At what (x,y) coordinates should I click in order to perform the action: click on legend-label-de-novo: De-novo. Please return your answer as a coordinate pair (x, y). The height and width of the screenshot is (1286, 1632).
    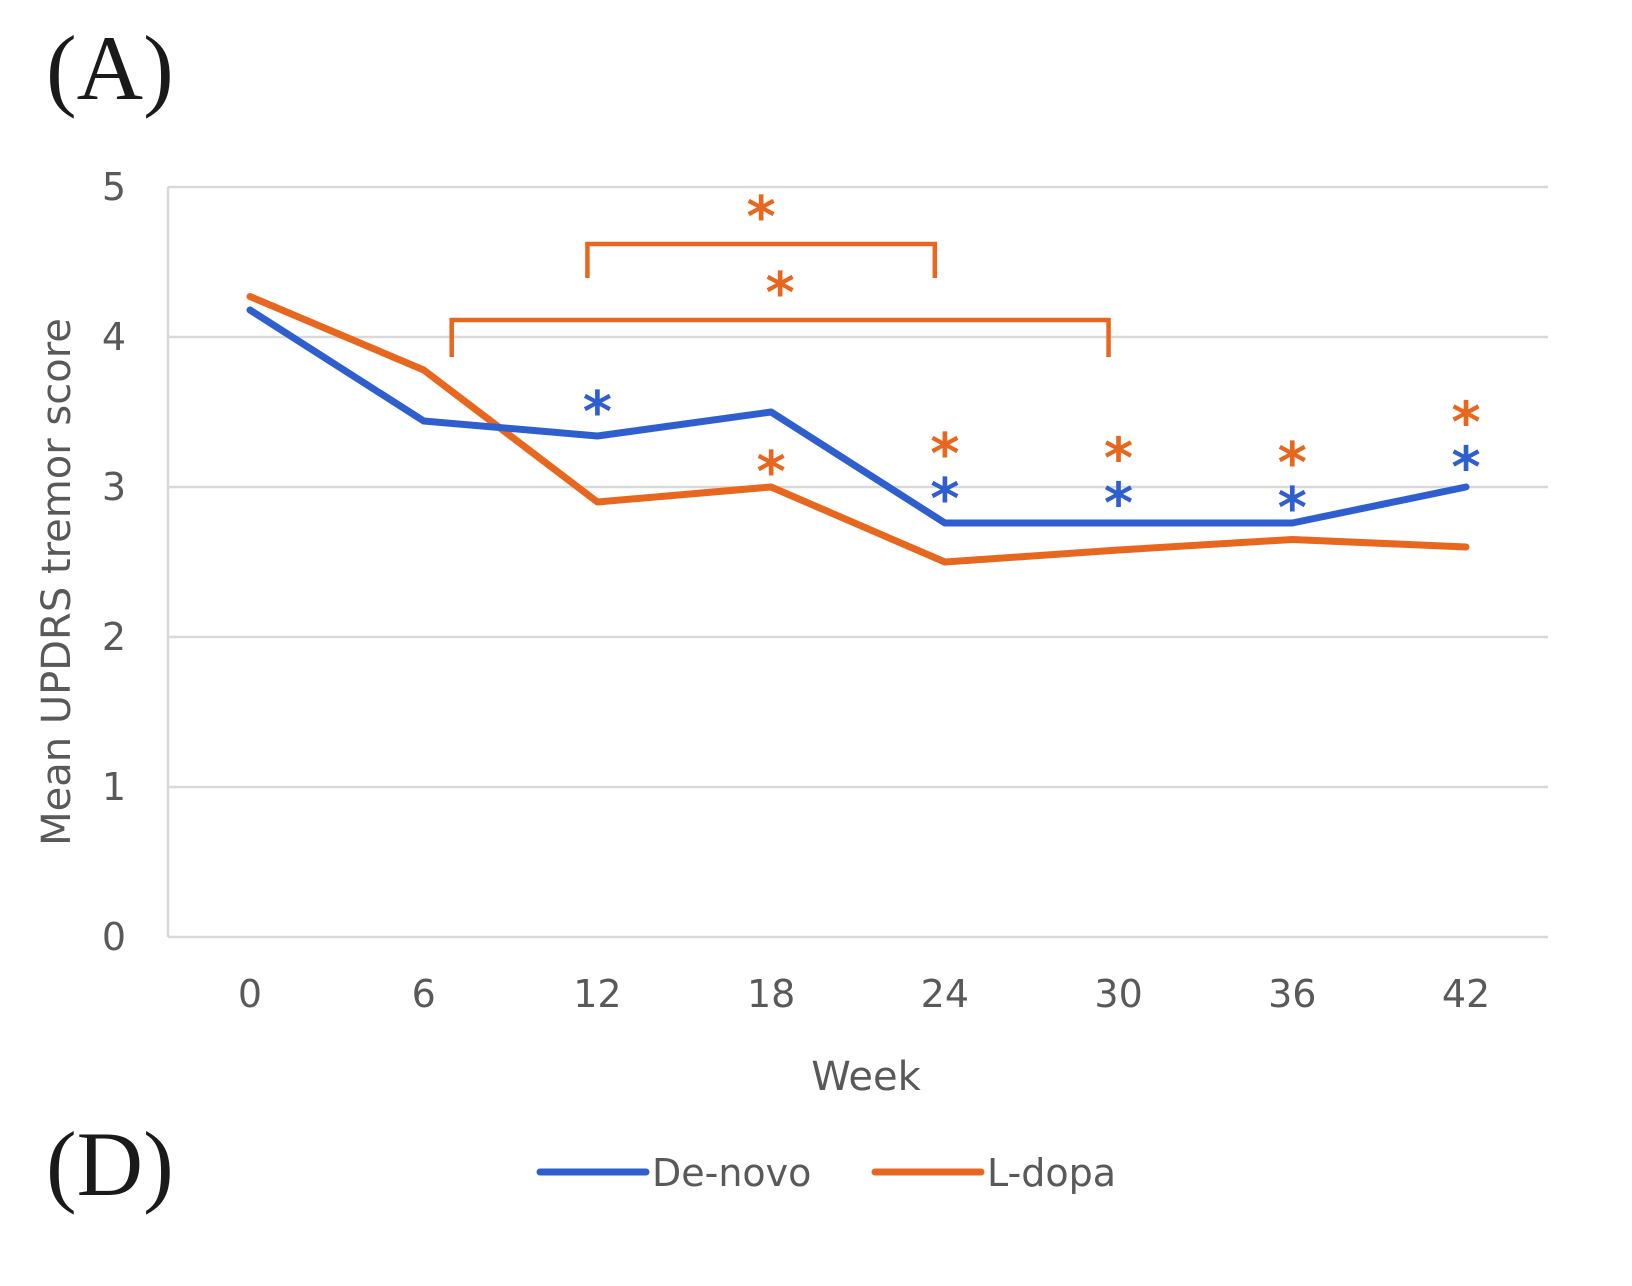
    Looking at the image, I should click on (731, 1173).